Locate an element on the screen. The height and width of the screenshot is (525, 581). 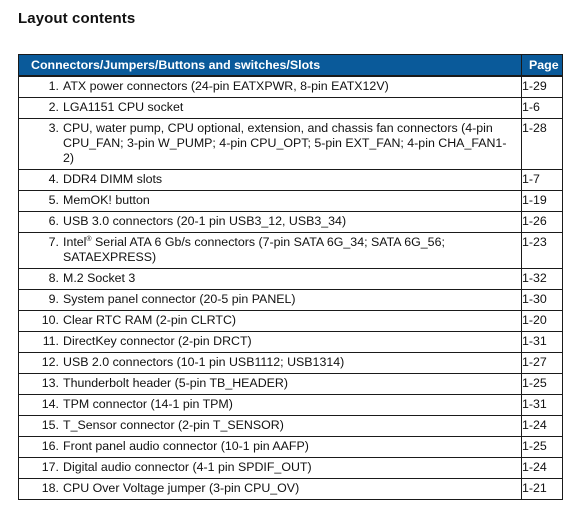
row-description: Thunderbolt header (5-pin TB_HEADER) is located at coordinates (175, 383).